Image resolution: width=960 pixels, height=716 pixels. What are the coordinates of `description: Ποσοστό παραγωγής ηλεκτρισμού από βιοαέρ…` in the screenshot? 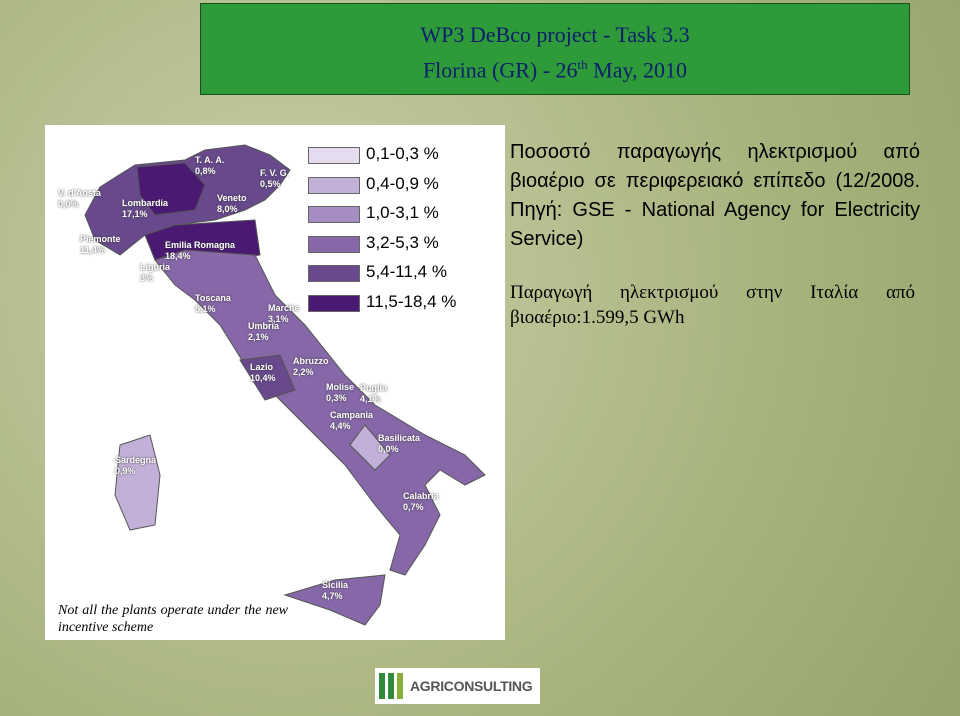 It's located at (715, 195).